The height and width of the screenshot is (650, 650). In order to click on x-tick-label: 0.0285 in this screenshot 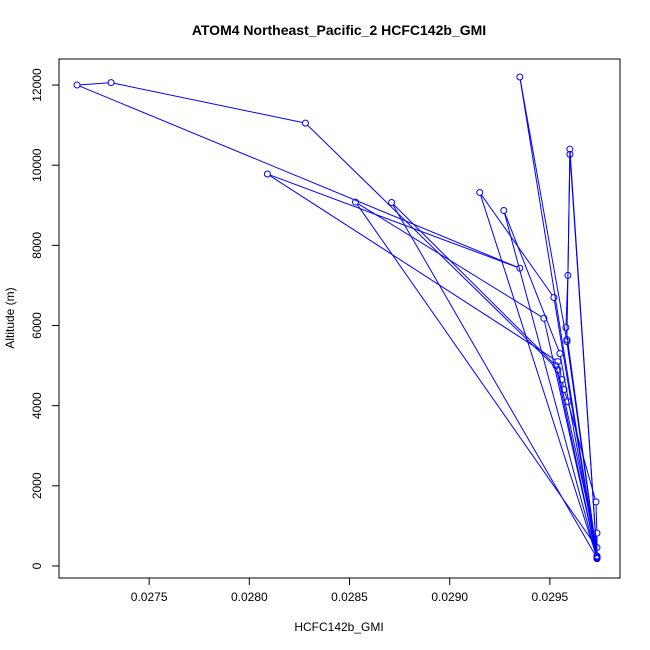, I will do `click(349, 597)`.